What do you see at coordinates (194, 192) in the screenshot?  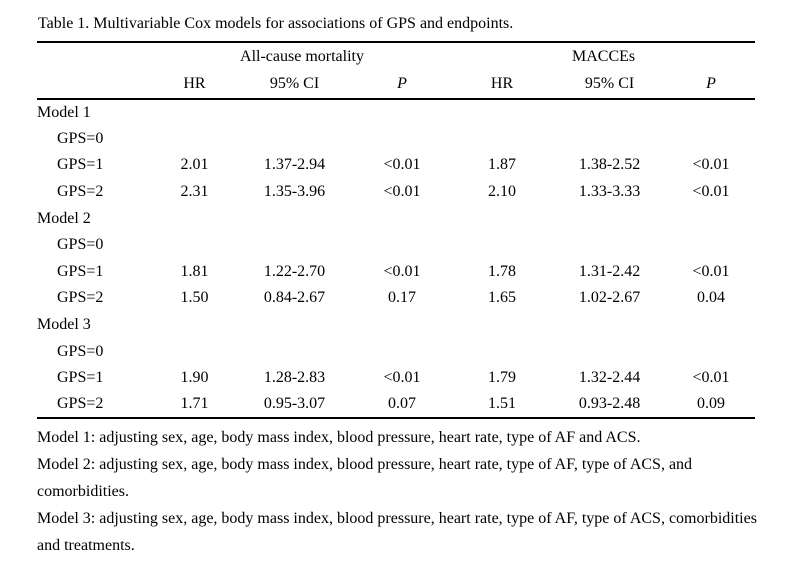 I see `data-cell: 2.31` at bounding box center [194, 192].